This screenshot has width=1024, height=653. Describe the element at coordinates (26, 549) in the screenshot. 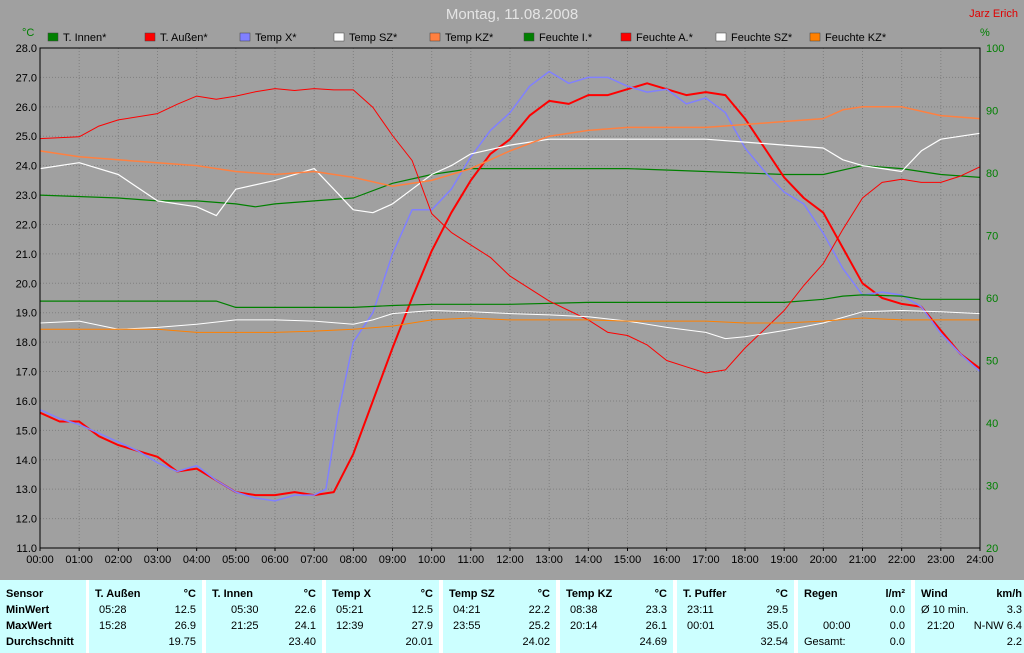

I see `left-tick-label: 11.0` at that location.